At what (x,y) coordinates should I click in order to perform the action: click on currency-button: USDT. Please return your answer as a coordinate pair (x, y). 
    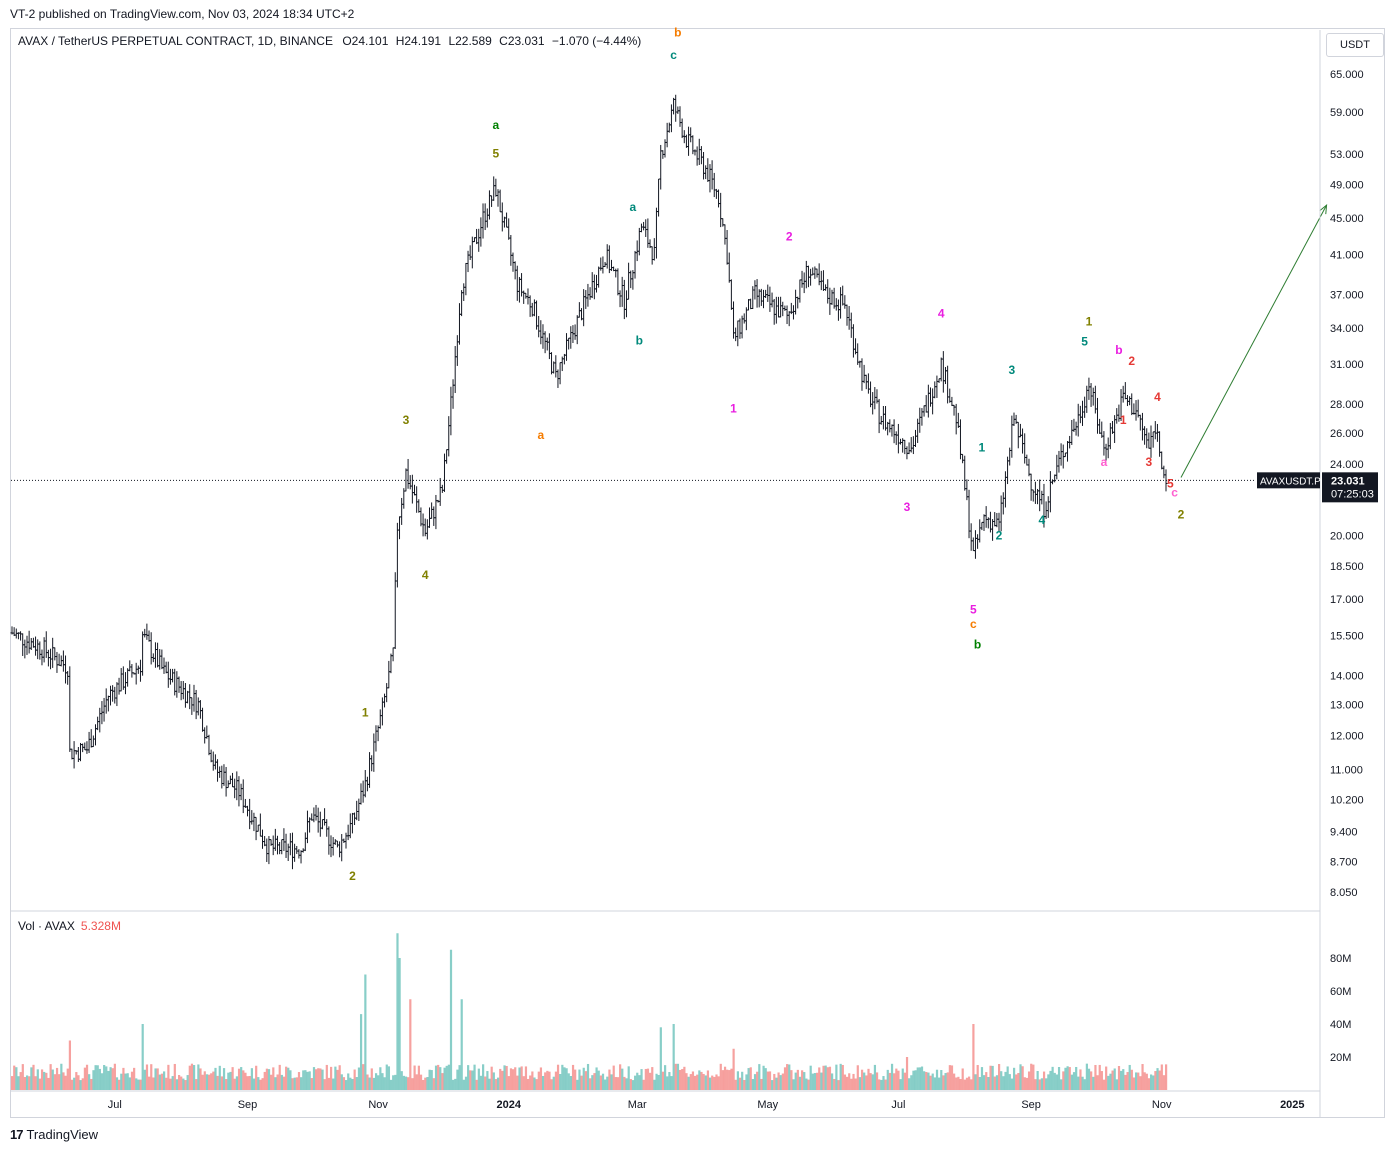
    Looking at the image, I should click on (1355, 45).